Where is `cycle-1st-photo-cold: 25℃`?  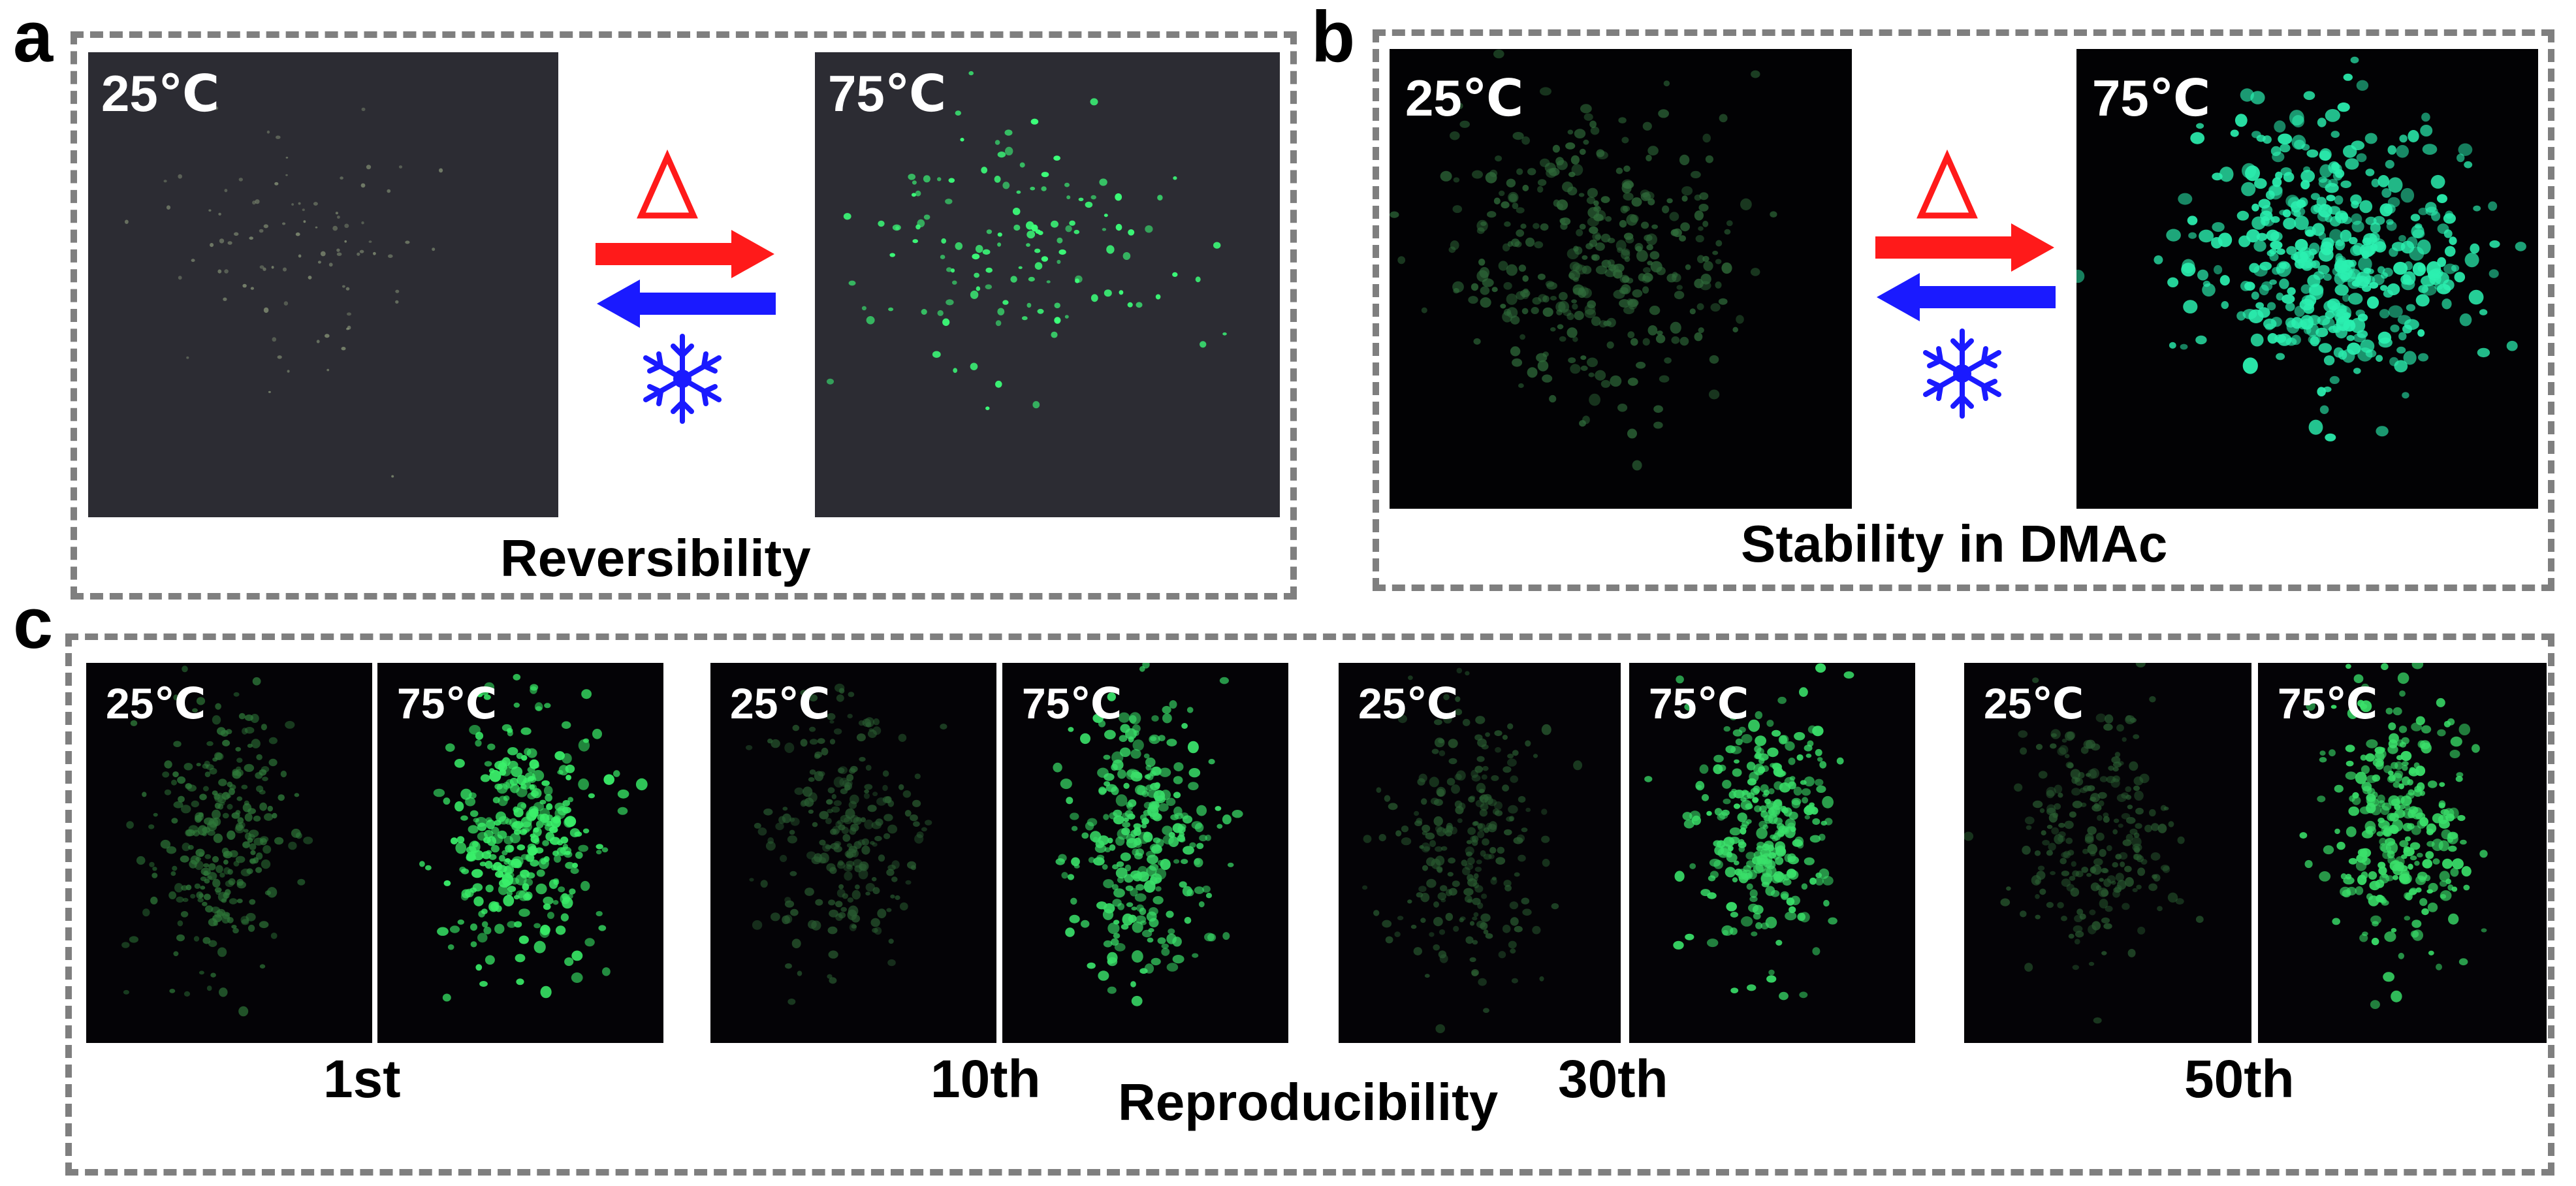
cycle-1st-photo-cold: 25℃ is located at coordinates (229, 853).